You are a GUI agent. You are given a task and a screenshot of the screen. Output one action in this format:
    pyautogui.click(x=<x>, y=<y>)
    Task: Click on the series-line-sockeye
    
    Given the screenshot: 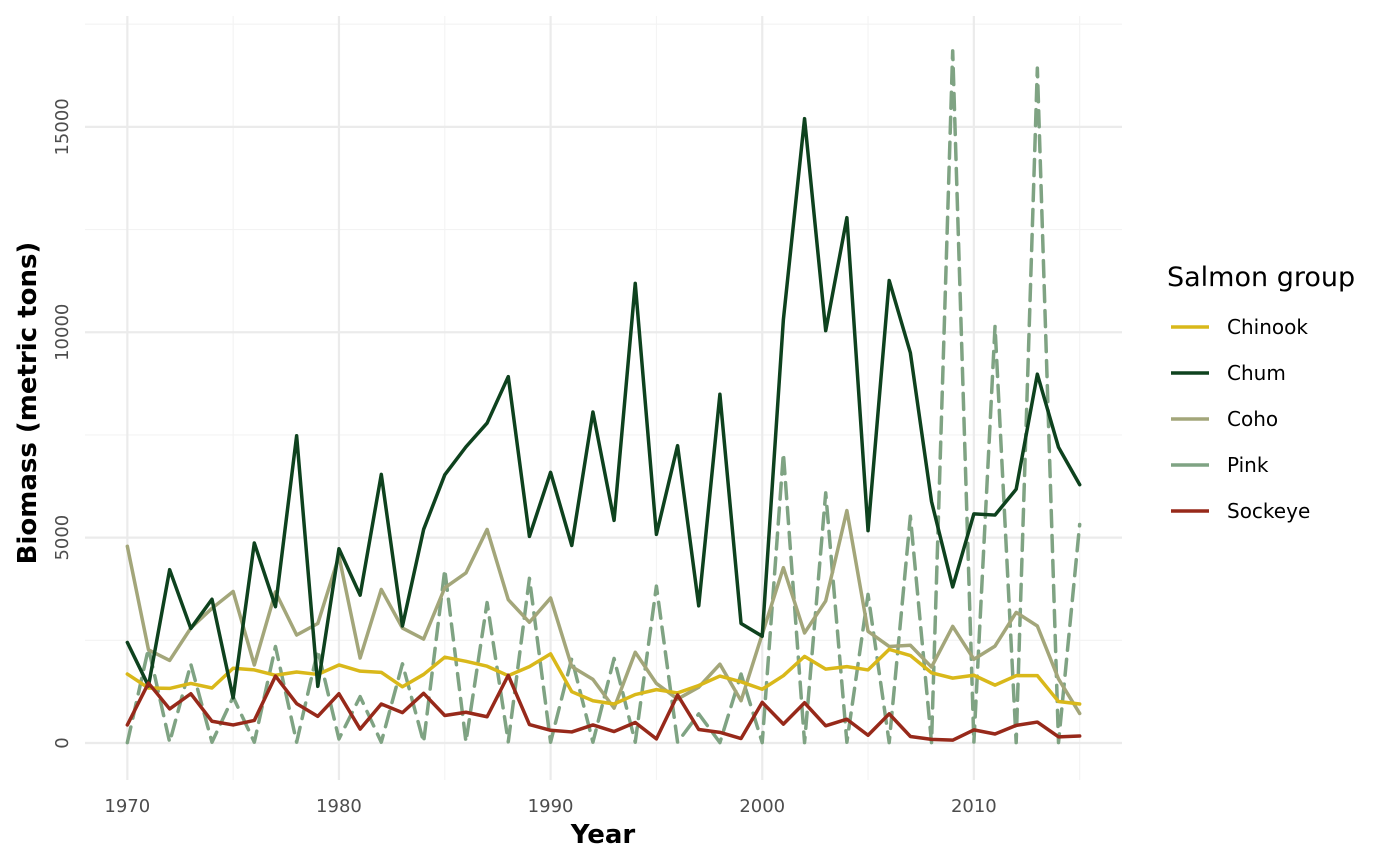 What is the action you would take?
    pyautogui.click(x=603, y=707)
    